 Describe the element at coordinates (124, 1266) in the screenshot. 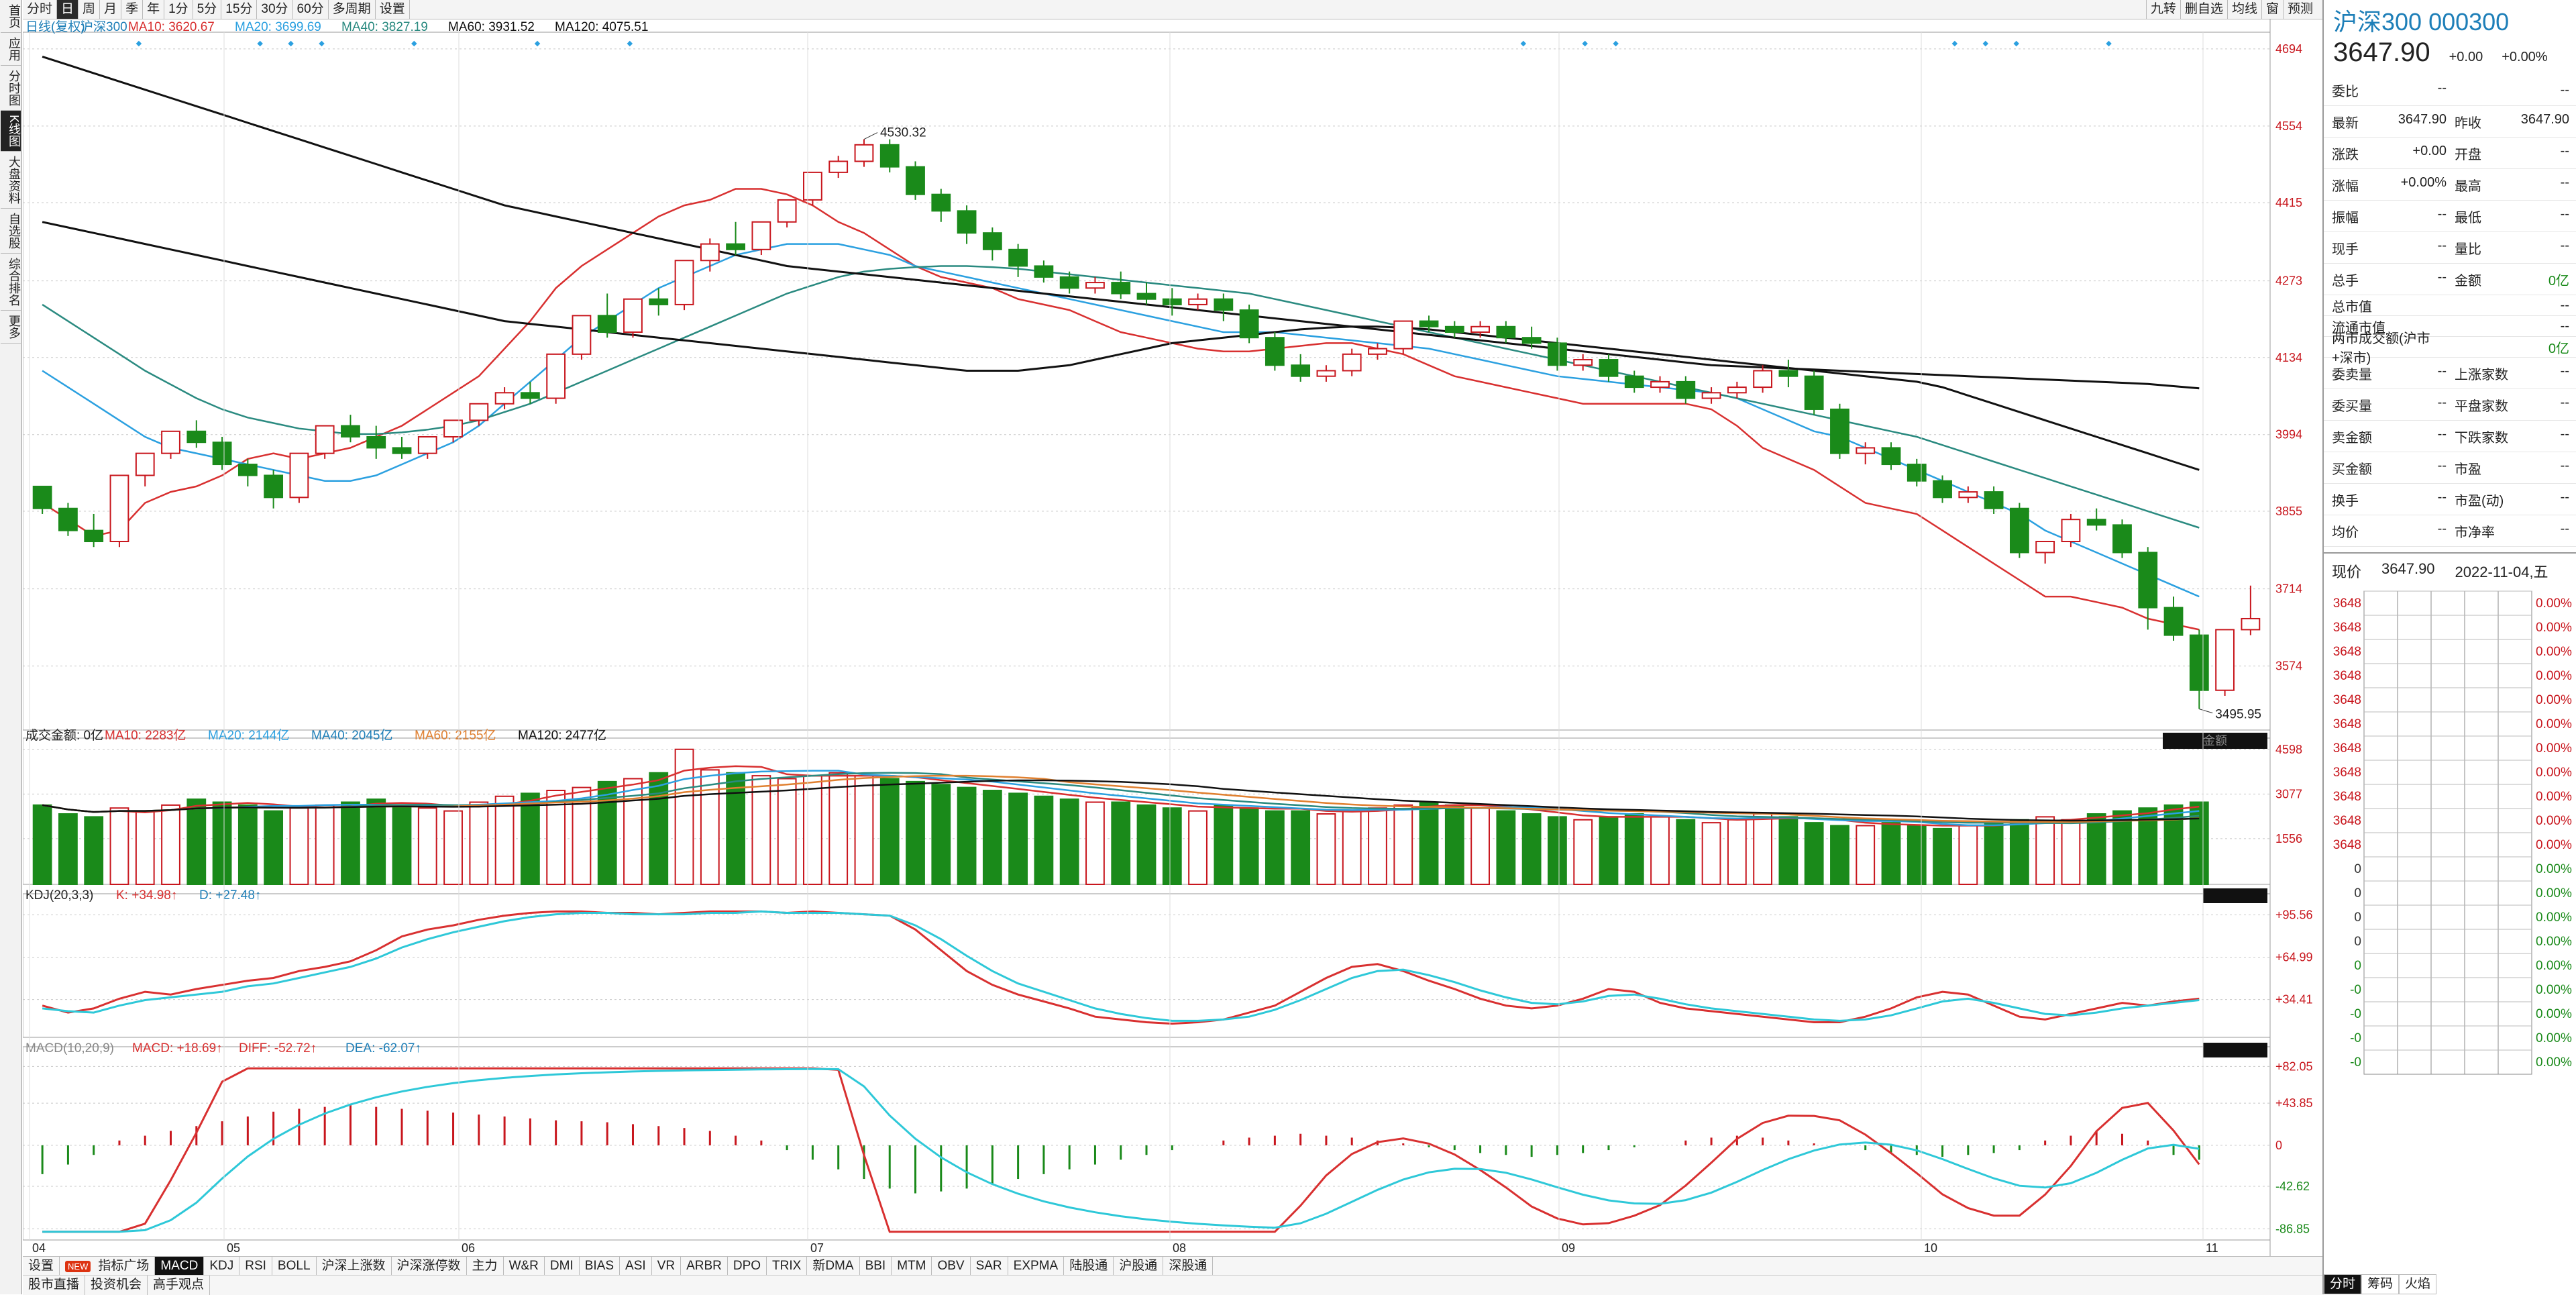

I see `indicator-tab-2: 指标广场` at that location.